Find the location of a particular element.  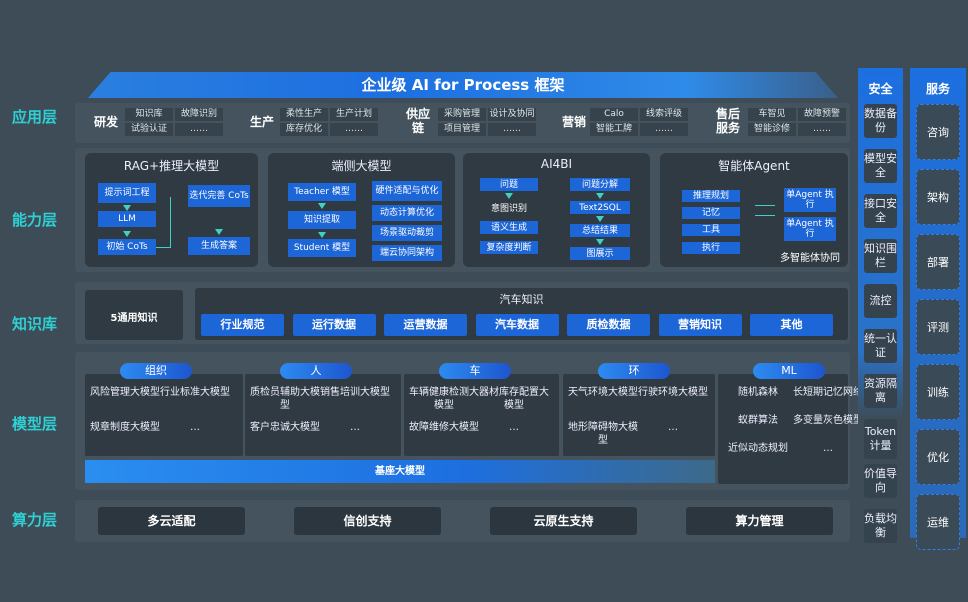

layer-label-knowledge: 知识库 is located at coordinates (35, 324).